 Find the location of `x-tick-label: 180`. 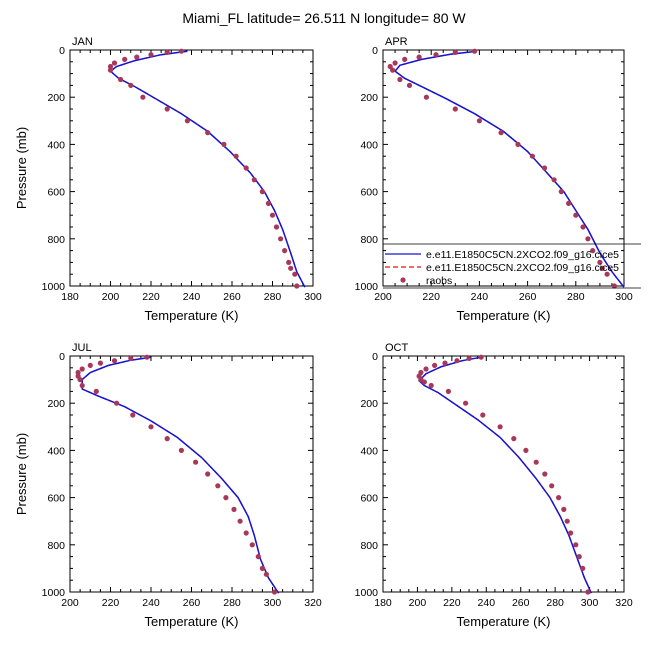

x-tick-label: 180 is located at coordinates (70, 297).